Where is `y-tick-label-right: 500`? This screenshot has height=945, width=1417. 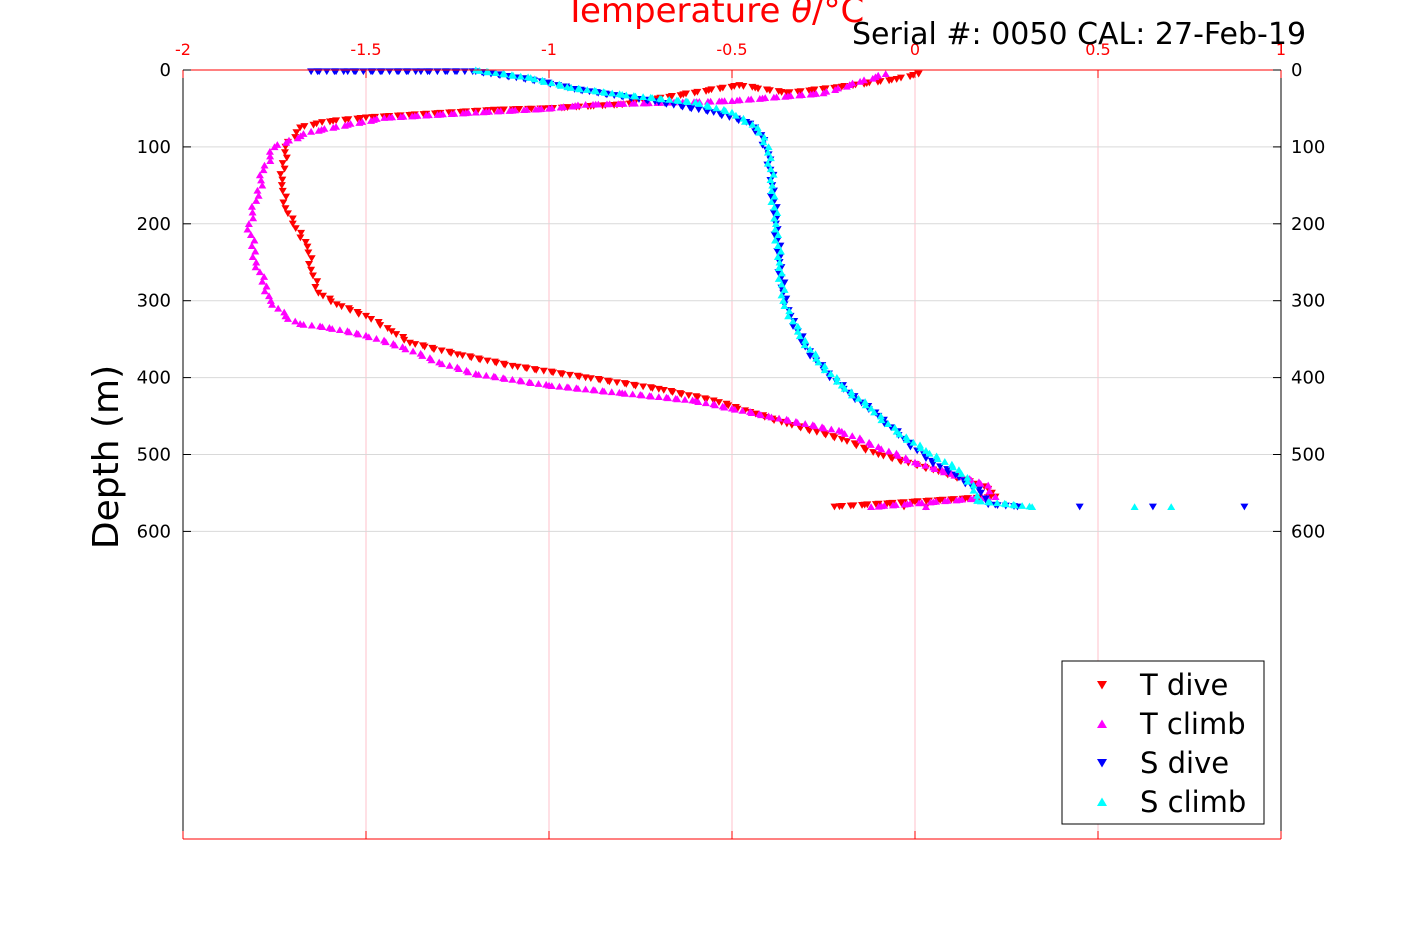 y-tick-label-right: 500 is located at coordinates (1308, 455).